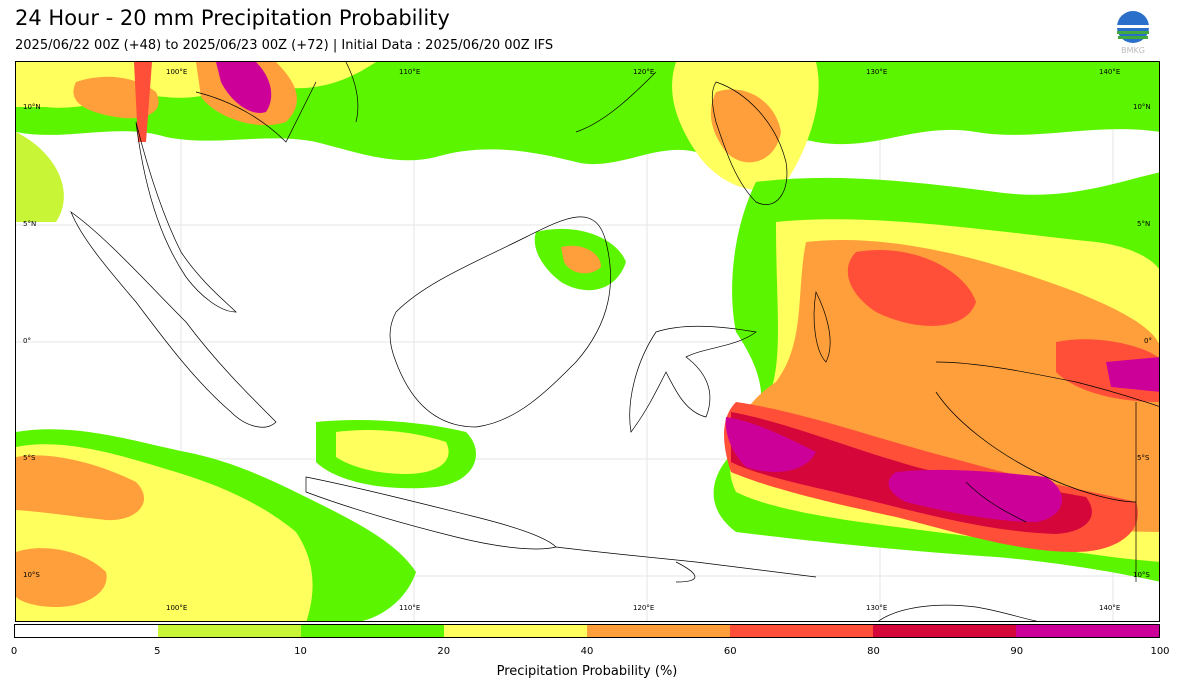  I want to click on field-banda-magenta, so click(770, 444).